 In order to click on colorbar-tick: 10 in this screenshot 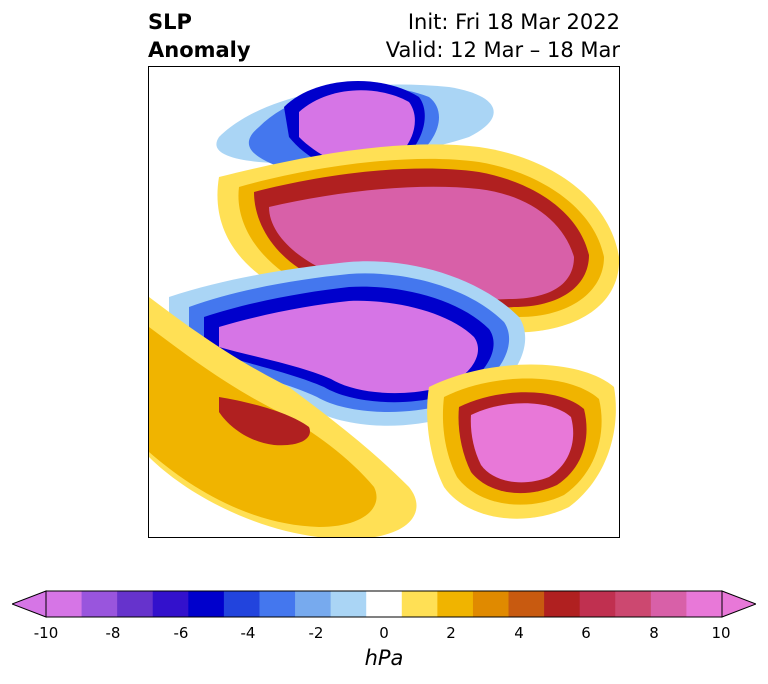, I will do `click(721, 633)`.